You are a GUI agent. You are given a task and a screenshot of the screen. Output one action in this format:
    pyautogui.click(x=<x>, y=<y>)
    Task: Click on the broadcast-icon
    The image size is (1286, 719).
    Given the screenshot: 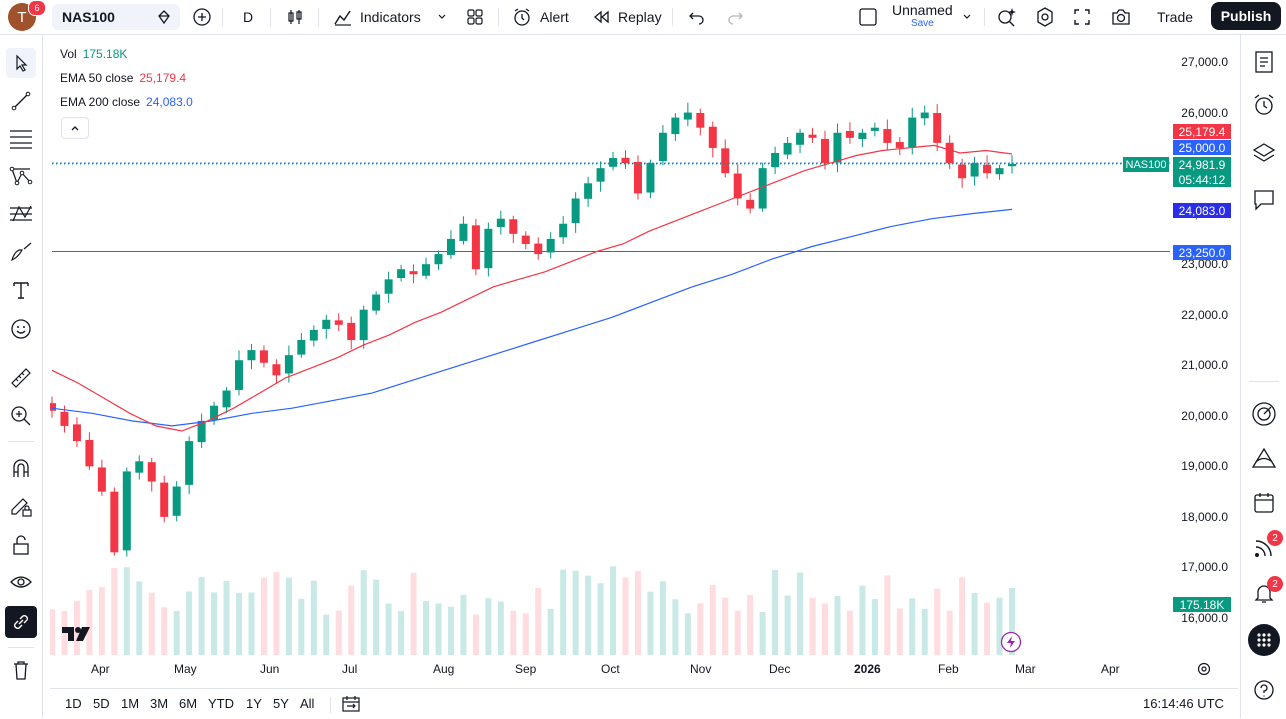 What is the action you would take?
    pyautogui.click(x=1263, y=548)
    